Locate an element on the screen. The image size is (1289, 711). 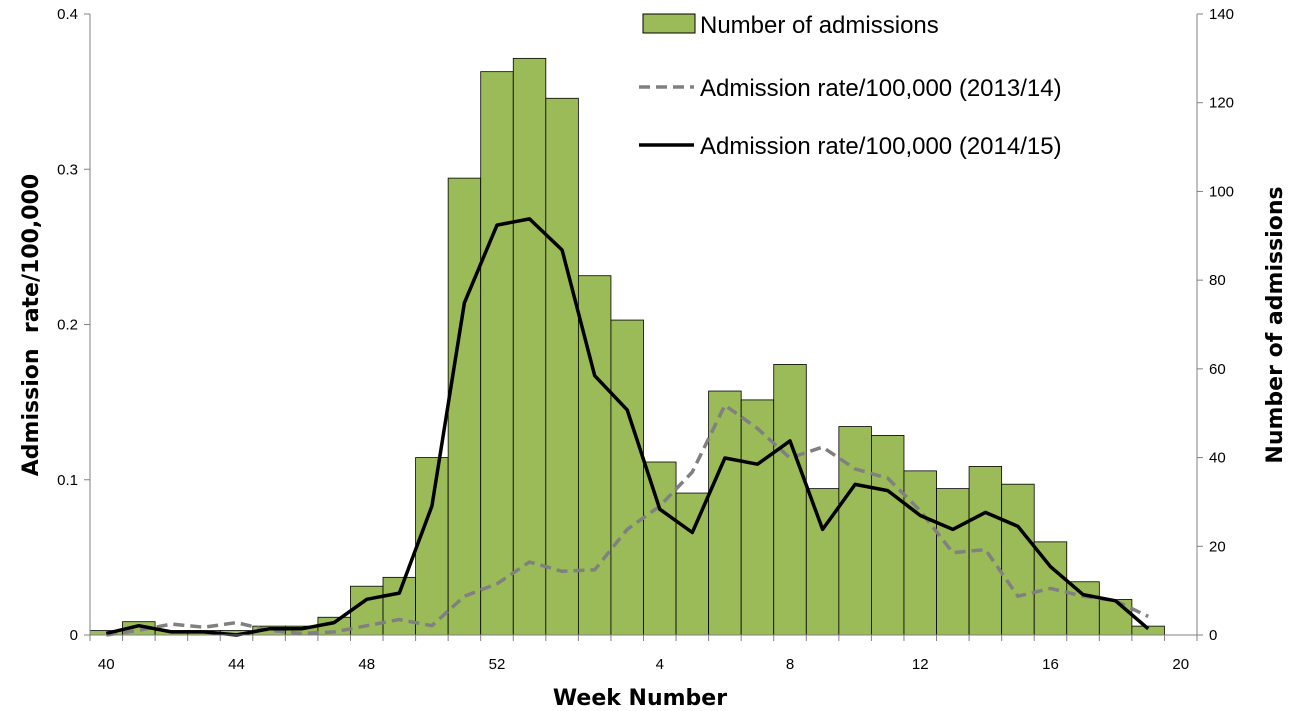
x-tick-label: 20 is located at coordinates (1180, 664).